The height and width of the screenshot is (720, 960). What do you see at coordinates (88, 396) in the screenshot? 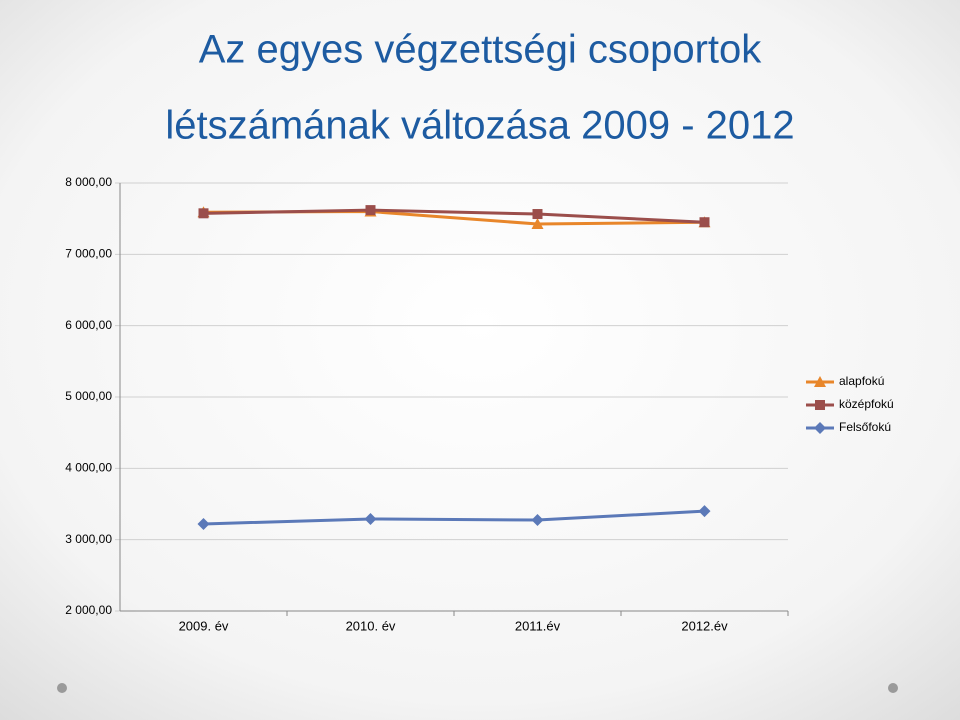
I see `y-tick-label: 5 000,00` at bounding box center [88, 396].